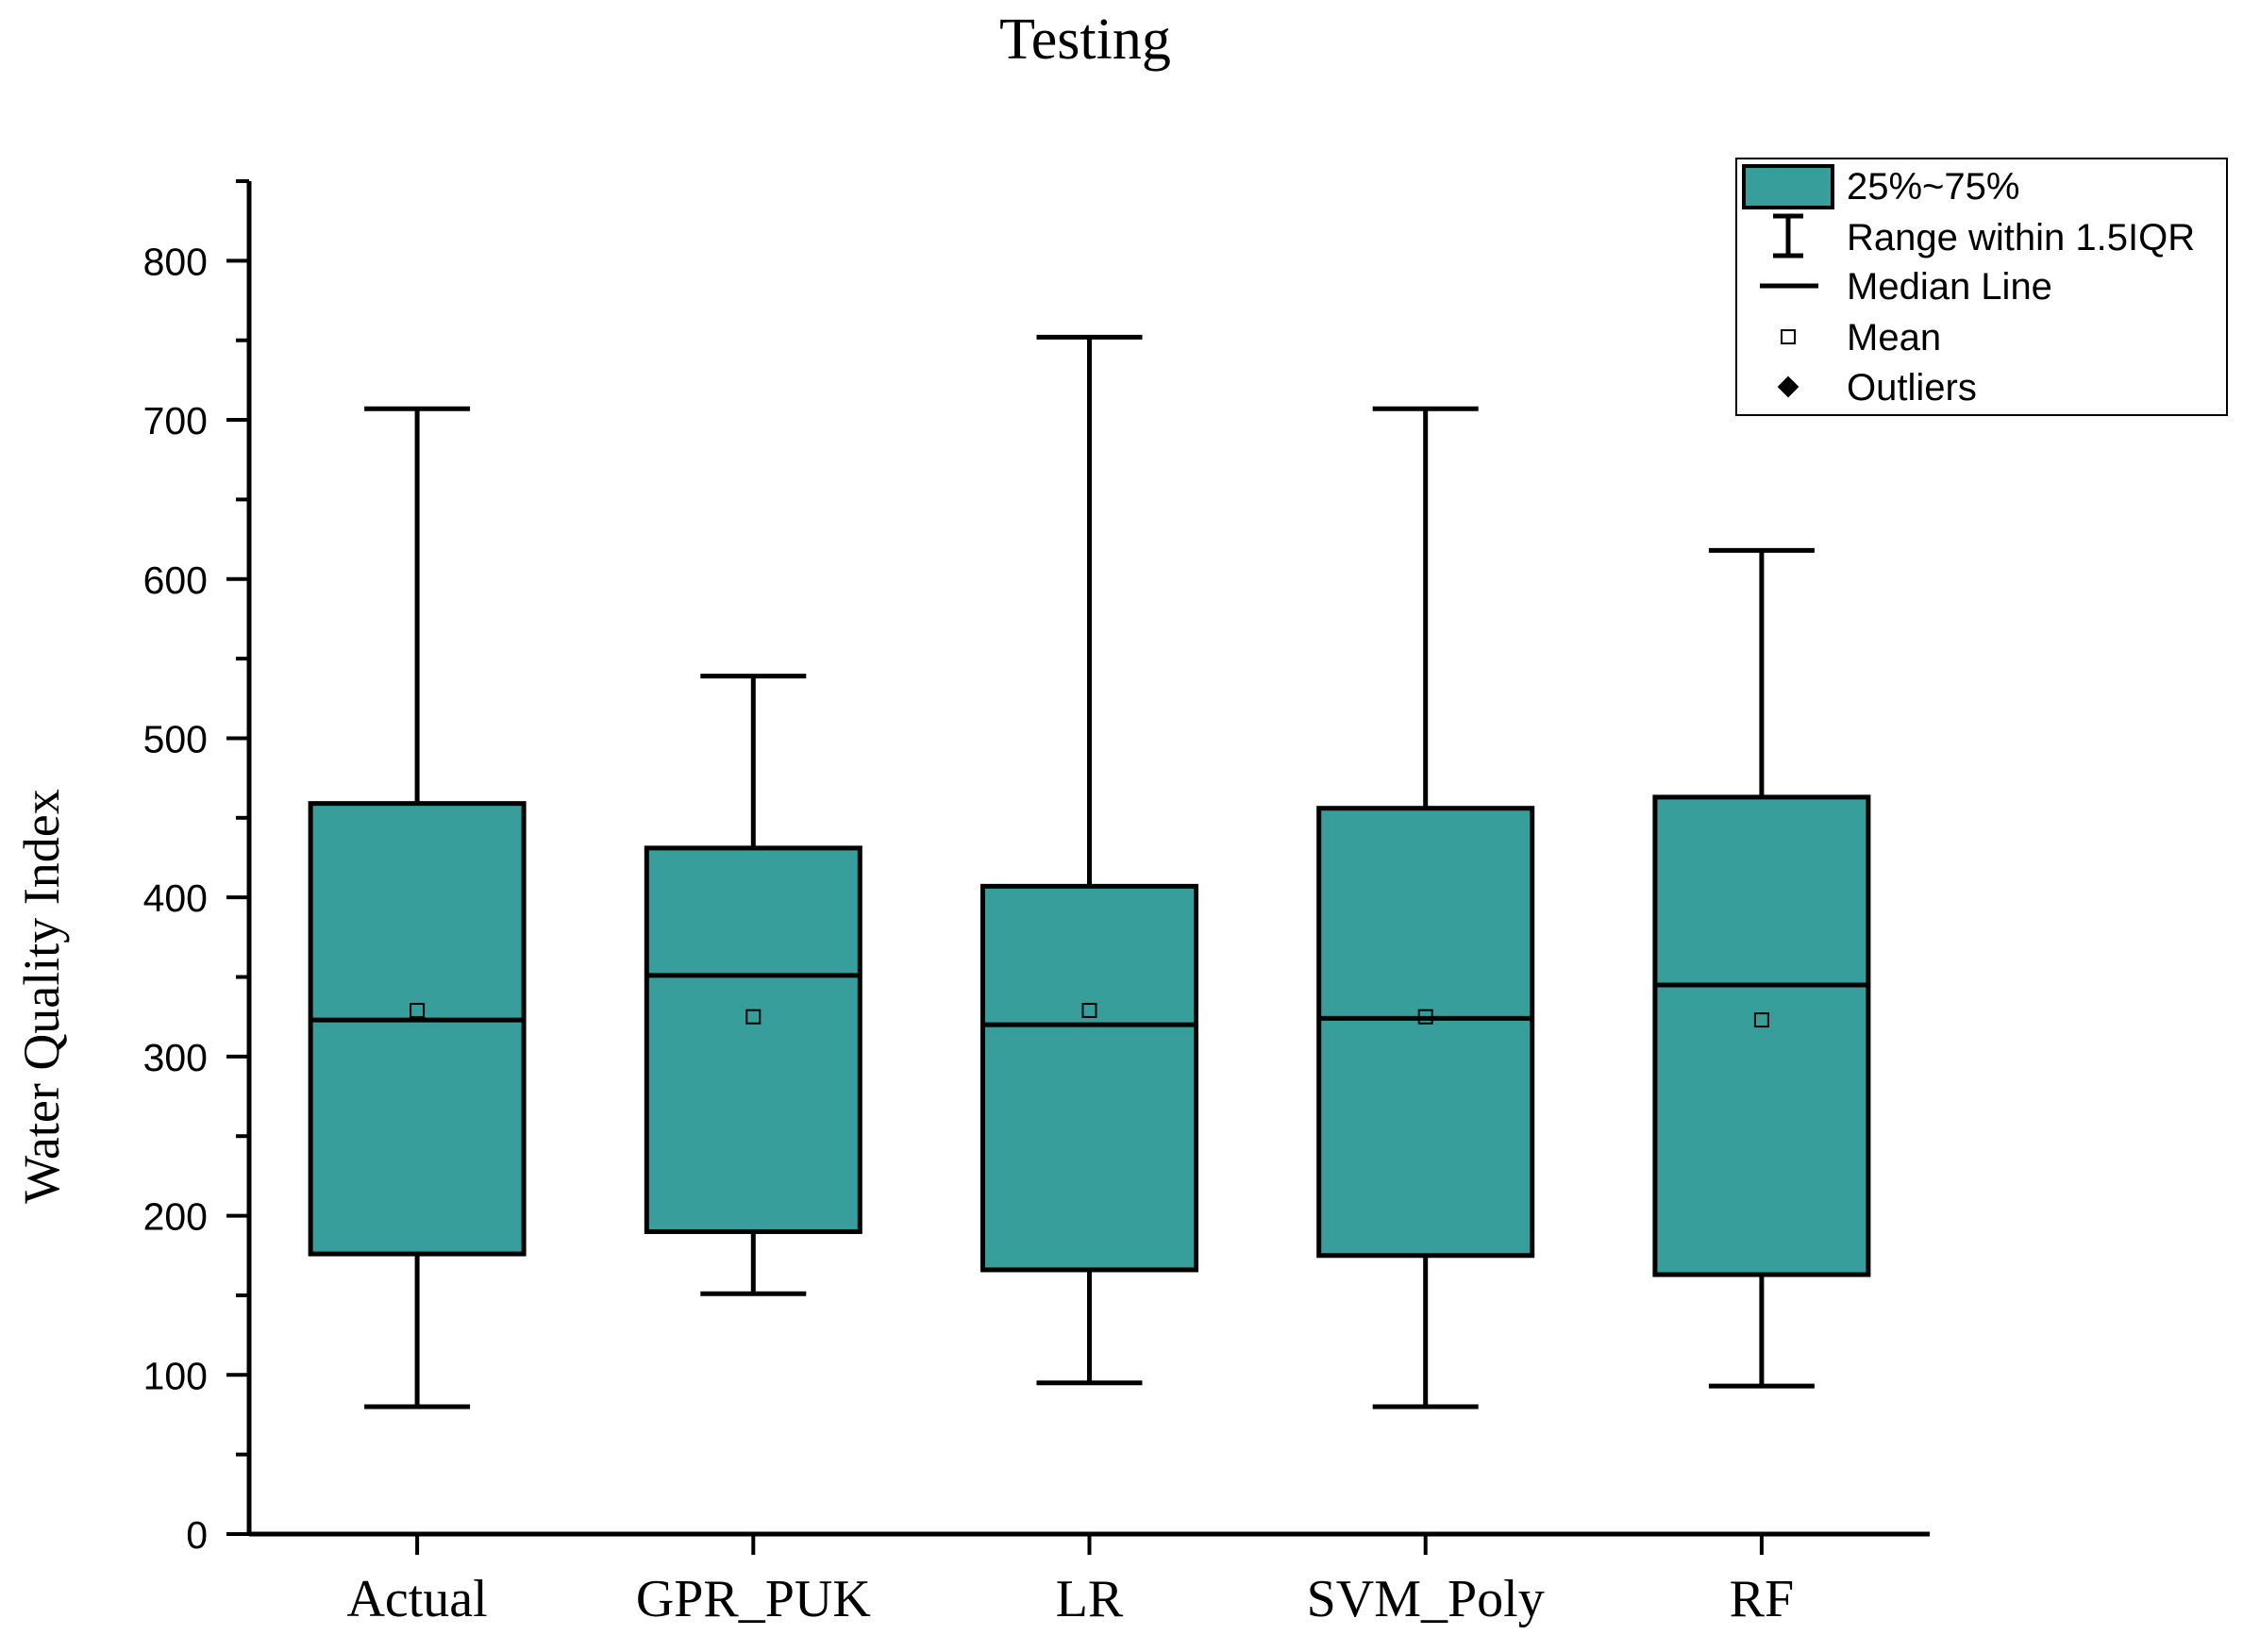 The width and height of the screenshot is (2243, 1652). I want to click on x-tick-label: LR, so click(1090, 1599).